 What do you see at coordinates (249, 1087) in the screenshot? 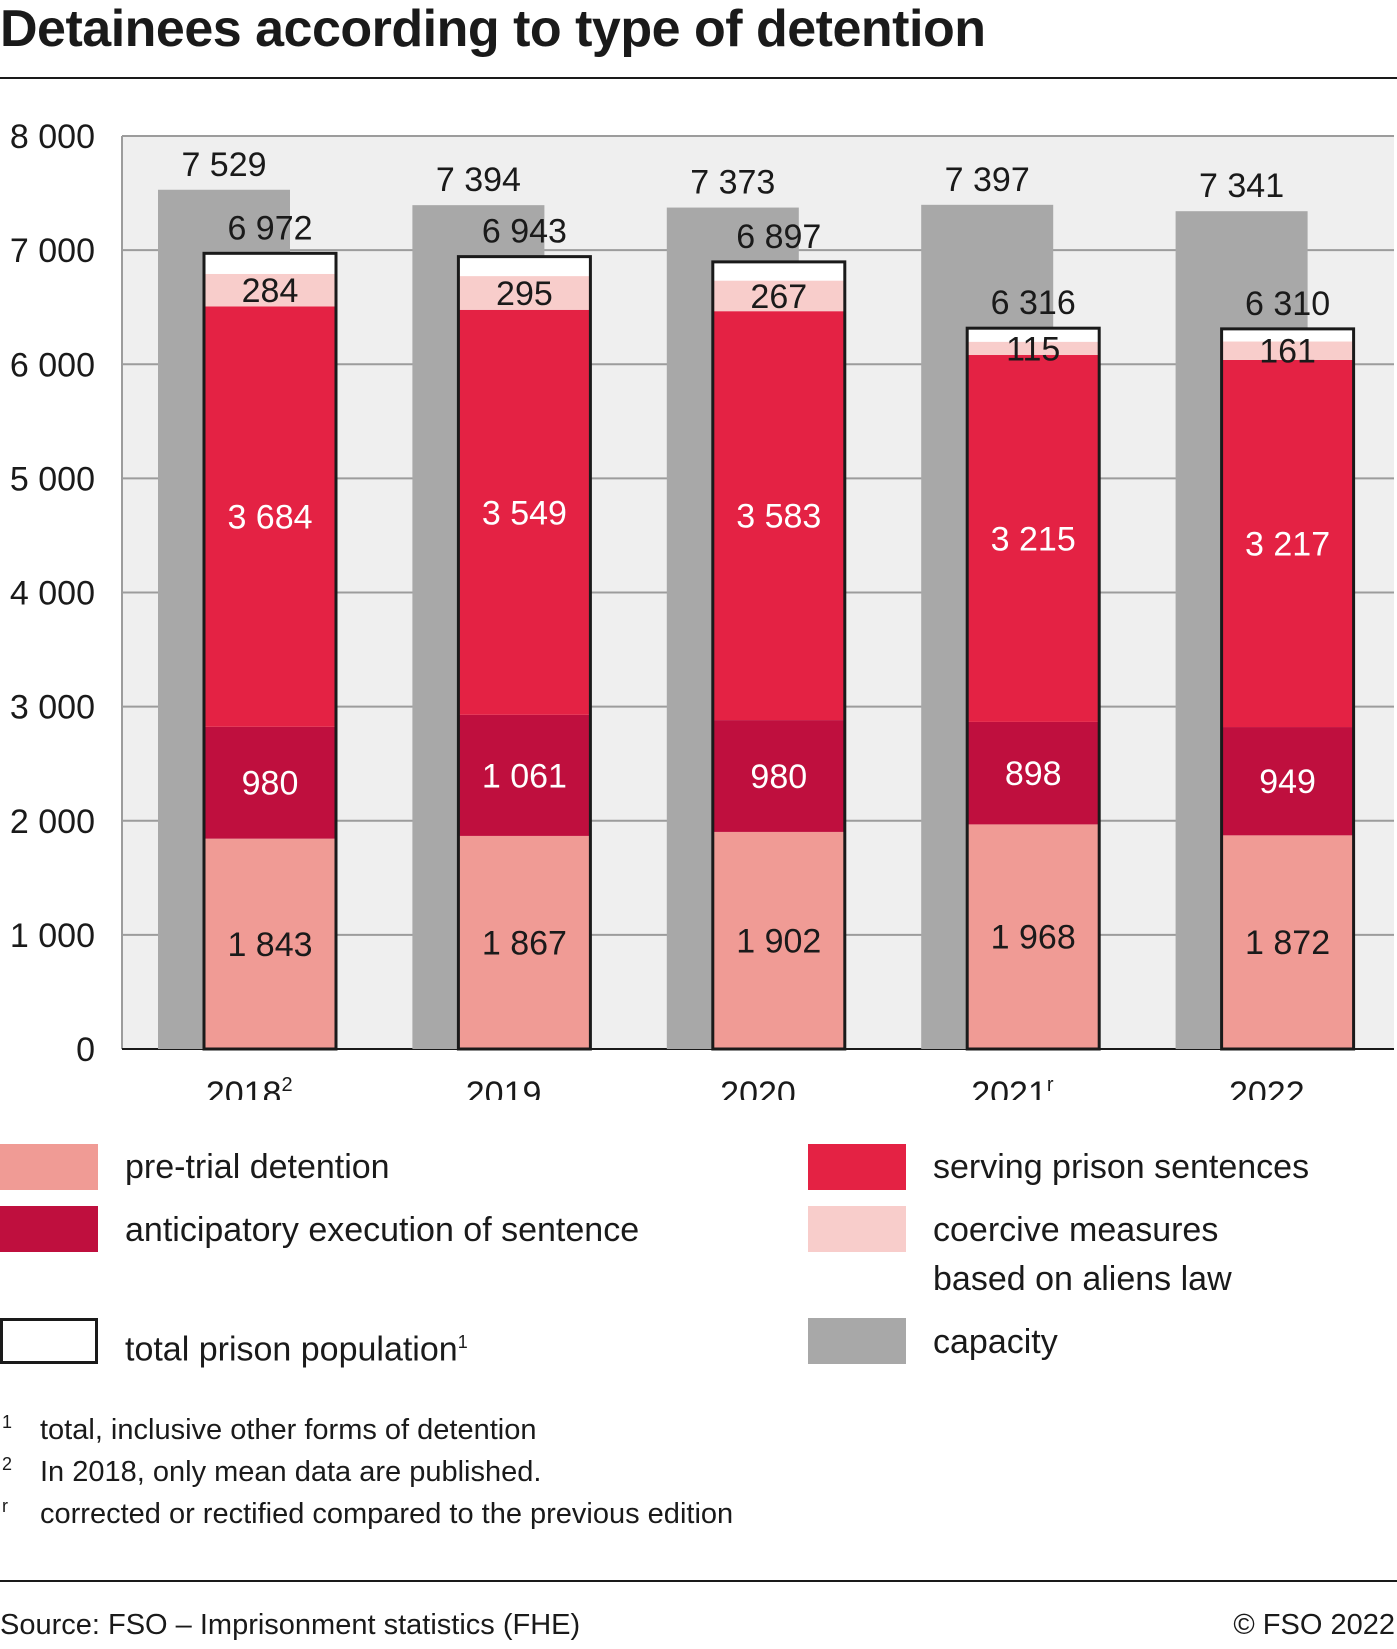
I see `x-tick-label: 20182` at bounding box center [249, 1087].